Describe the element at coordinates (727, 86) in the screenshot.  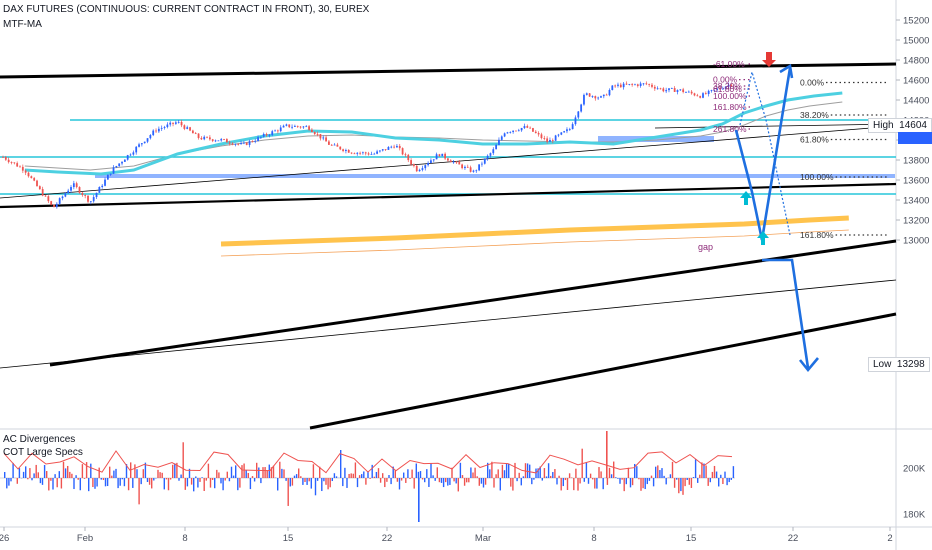
I see `fib-level-label: 38.20%` at that location.